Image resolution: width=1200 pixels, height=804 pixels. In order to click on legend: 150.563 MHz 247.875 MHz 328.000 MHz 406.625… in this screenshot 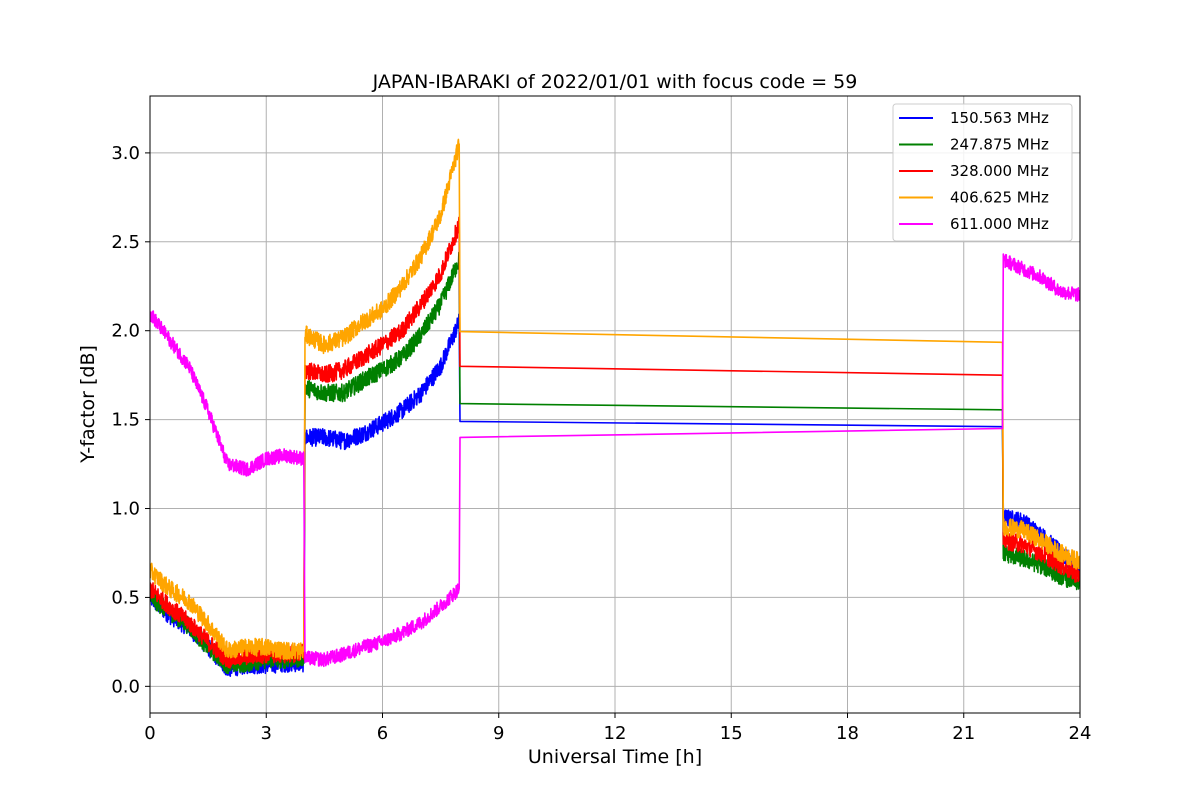, I will do `click(982, 172)`.